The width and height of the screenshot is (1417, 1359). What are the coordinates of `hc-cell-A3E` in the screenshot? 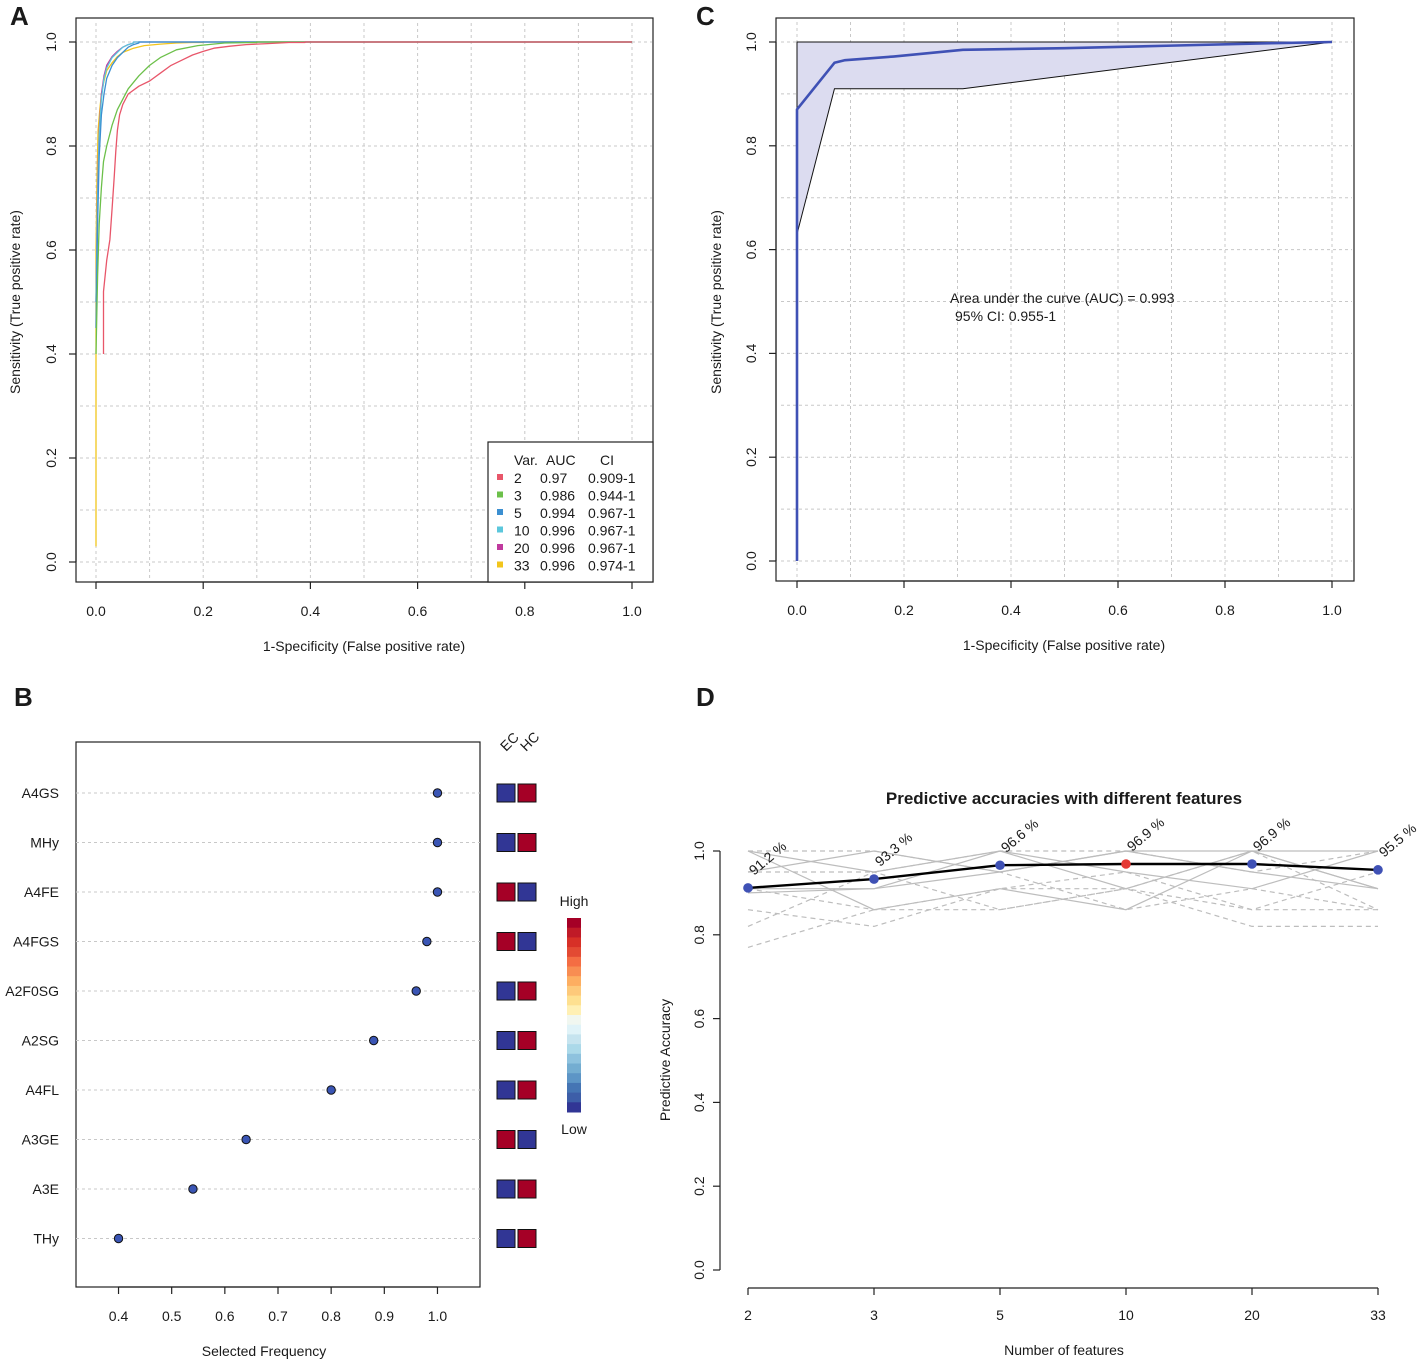 It's located at (527, 1189).